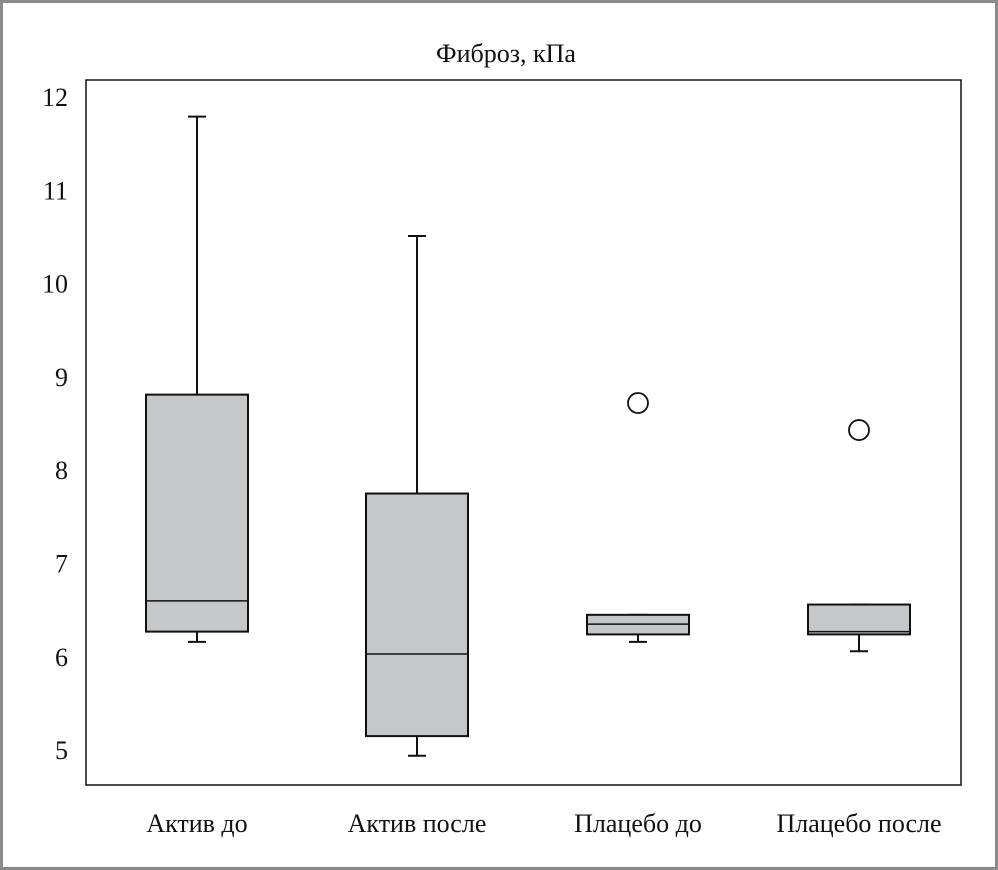  What do you see at coordinates (196, 823) in the screenshot?
I see `x-tick-label: Актив до` at bounding box center [196, 823].